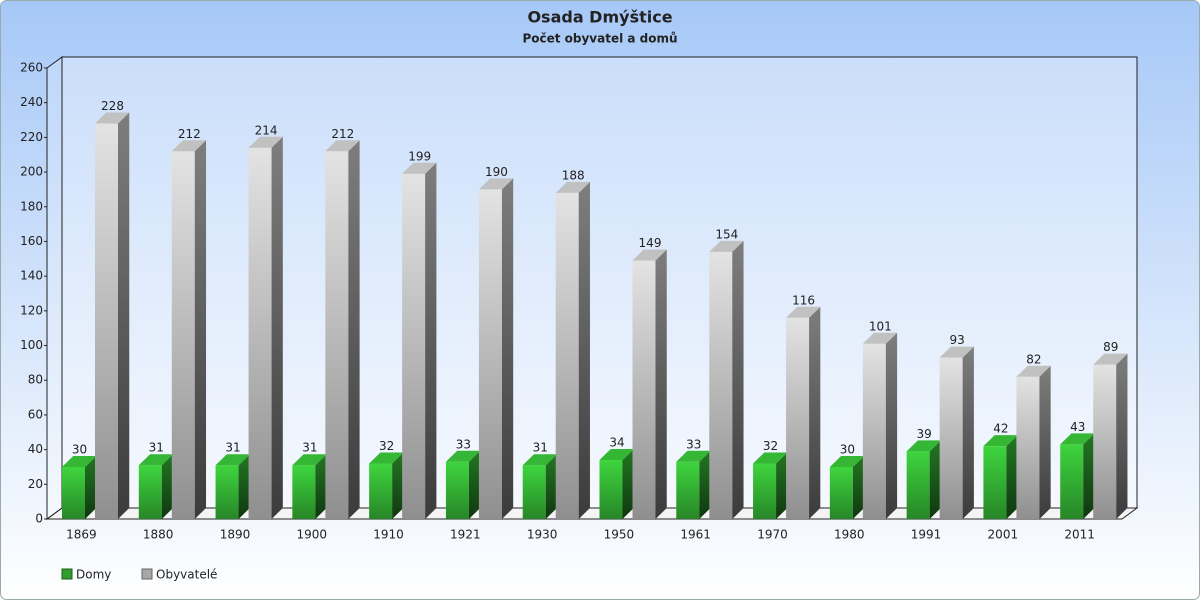  I want to click on data-label: 42, so click(1000, 429).